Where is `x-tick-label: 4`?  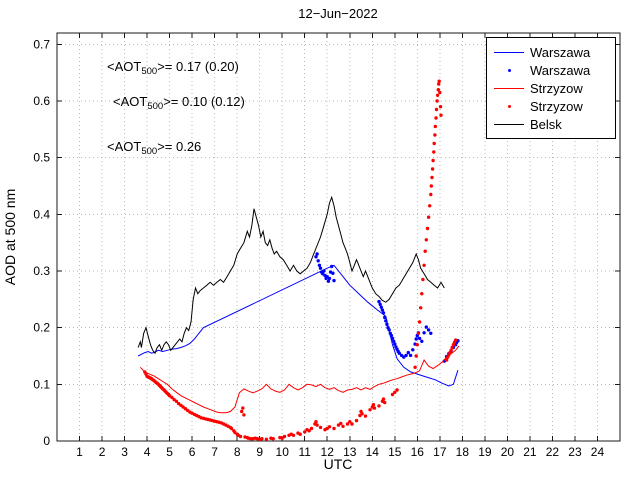
x-tick-label: 4 is located at coordinates (147, 452).